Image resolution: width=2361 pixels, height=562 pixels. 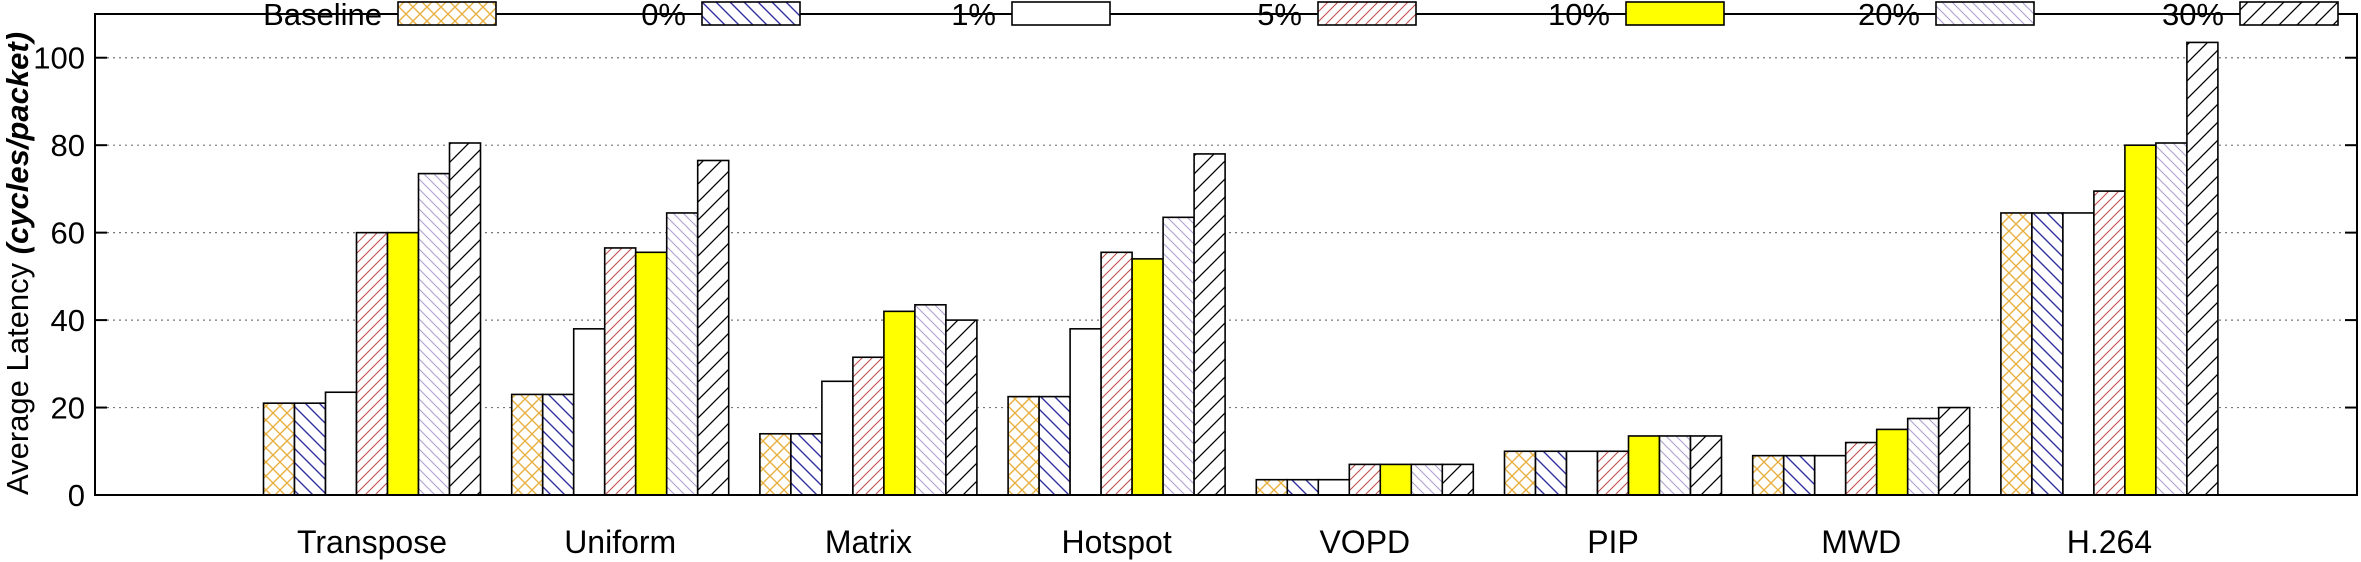 I want to click on x-tick-label: Hotspot, so click(x=1116, y=542).